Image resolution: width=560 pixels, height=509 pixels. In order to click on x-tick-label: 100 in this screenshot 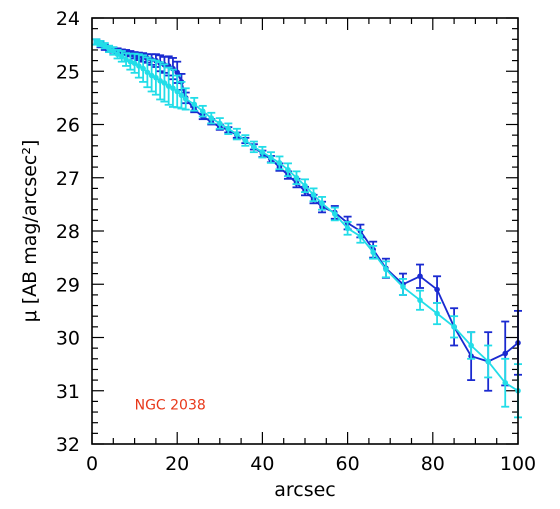, I will do `click(518, 464)`.